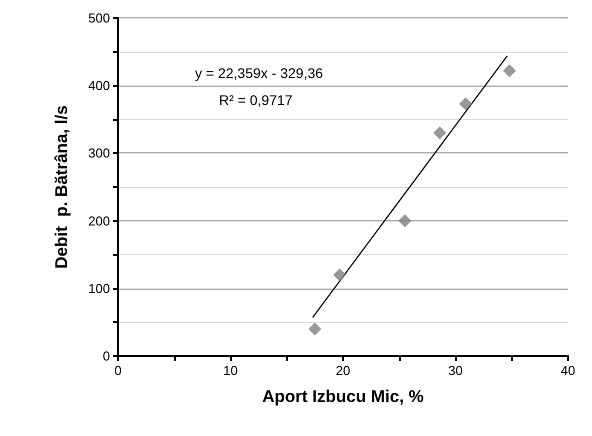 This screenshot has width=592, height=436. Describe the element at coordinates (343, 370) in the screenshot. I see `x-tick-label: 20` at that location.